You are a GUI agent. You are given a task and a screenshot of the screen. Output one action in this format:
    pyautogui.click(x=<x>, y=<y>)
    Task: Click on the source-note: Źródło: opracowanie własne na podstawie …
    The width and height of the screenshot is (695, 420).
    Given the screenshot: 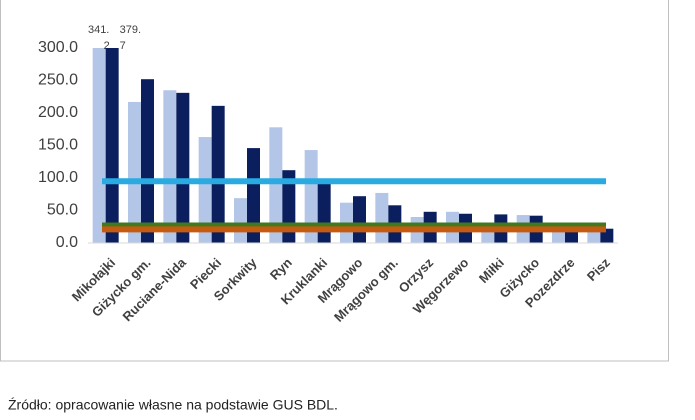 What is the action you would take?
    pyautogui.click(x=173, y=405)
    